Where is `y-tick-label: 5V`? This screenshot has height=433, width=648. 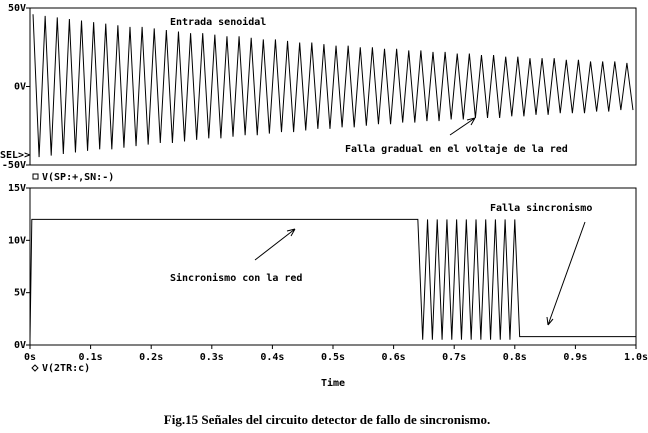 y-tick-label: 5V is located at coordinates (20, 293).